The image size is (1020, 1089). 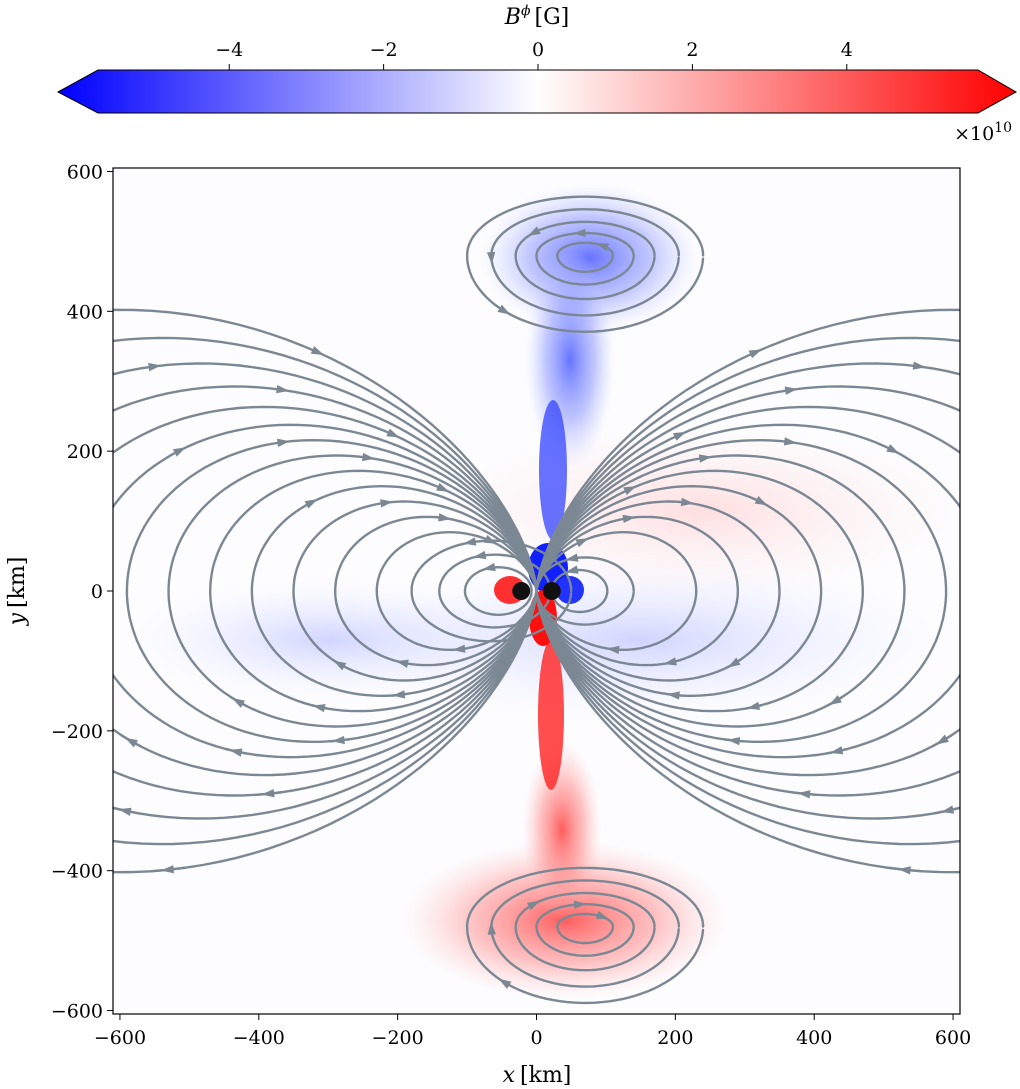 I want to click on colorbar-tick-label: −2, so click(x=384, y=50).